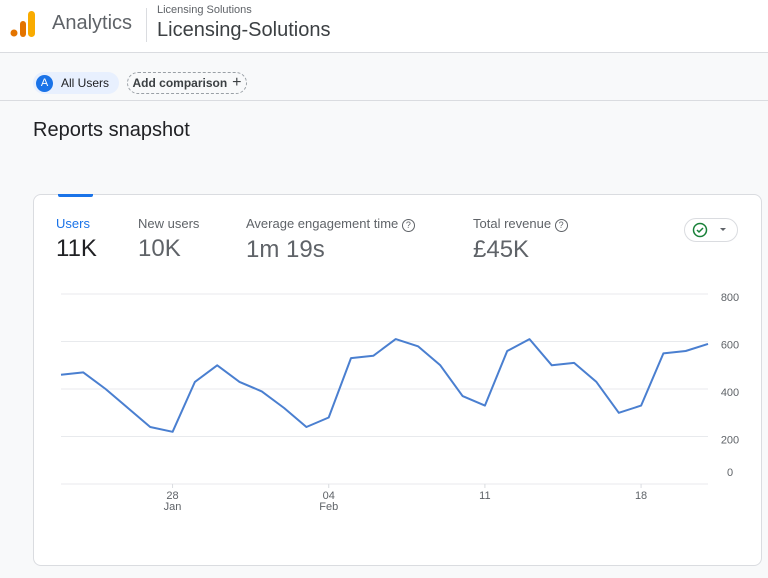 The width and height of the screenshot is (768, 578). What do you see at coordinates (730, 473) in the screenshot?
I see `y-tick-label: 0` at bounding box center [730, 473].